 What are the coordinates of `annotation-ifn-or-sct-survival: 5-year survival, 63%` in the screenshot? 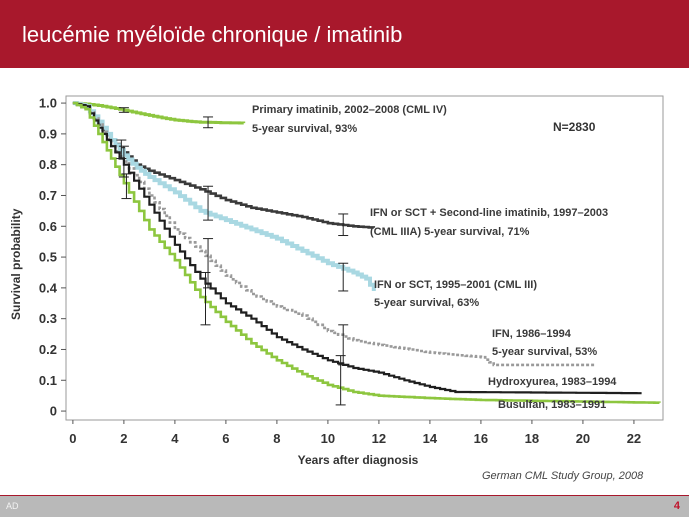 It's located at (427, 303).